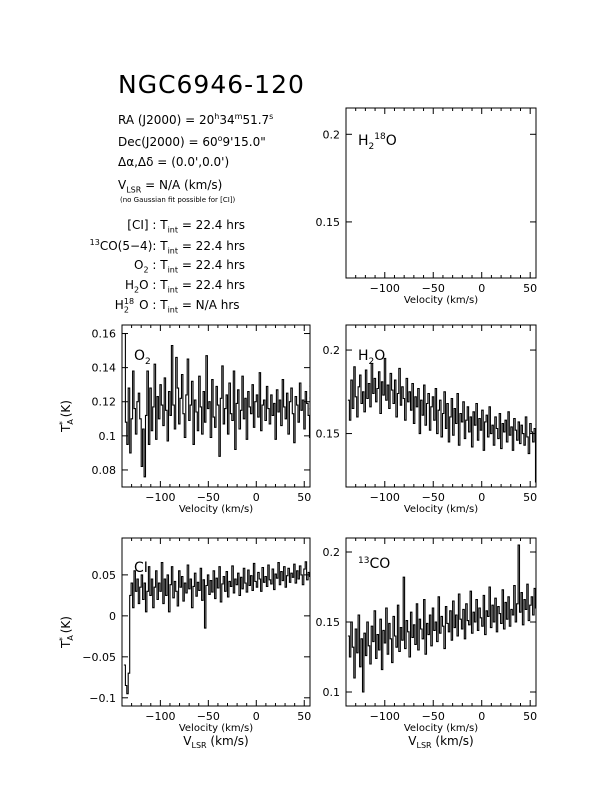 The height and width of the screenshot is (792, 612). I want to click on dec-label: Dec(J2000) =, so click(158, 142).